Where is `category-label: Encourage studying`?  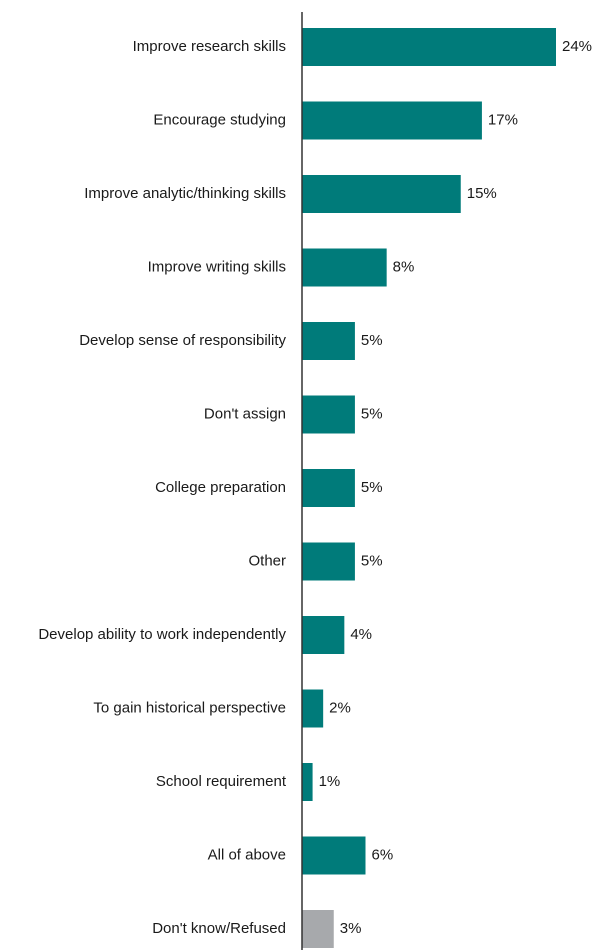
category-label: Encourage studying is located at coordinates (219, 119).